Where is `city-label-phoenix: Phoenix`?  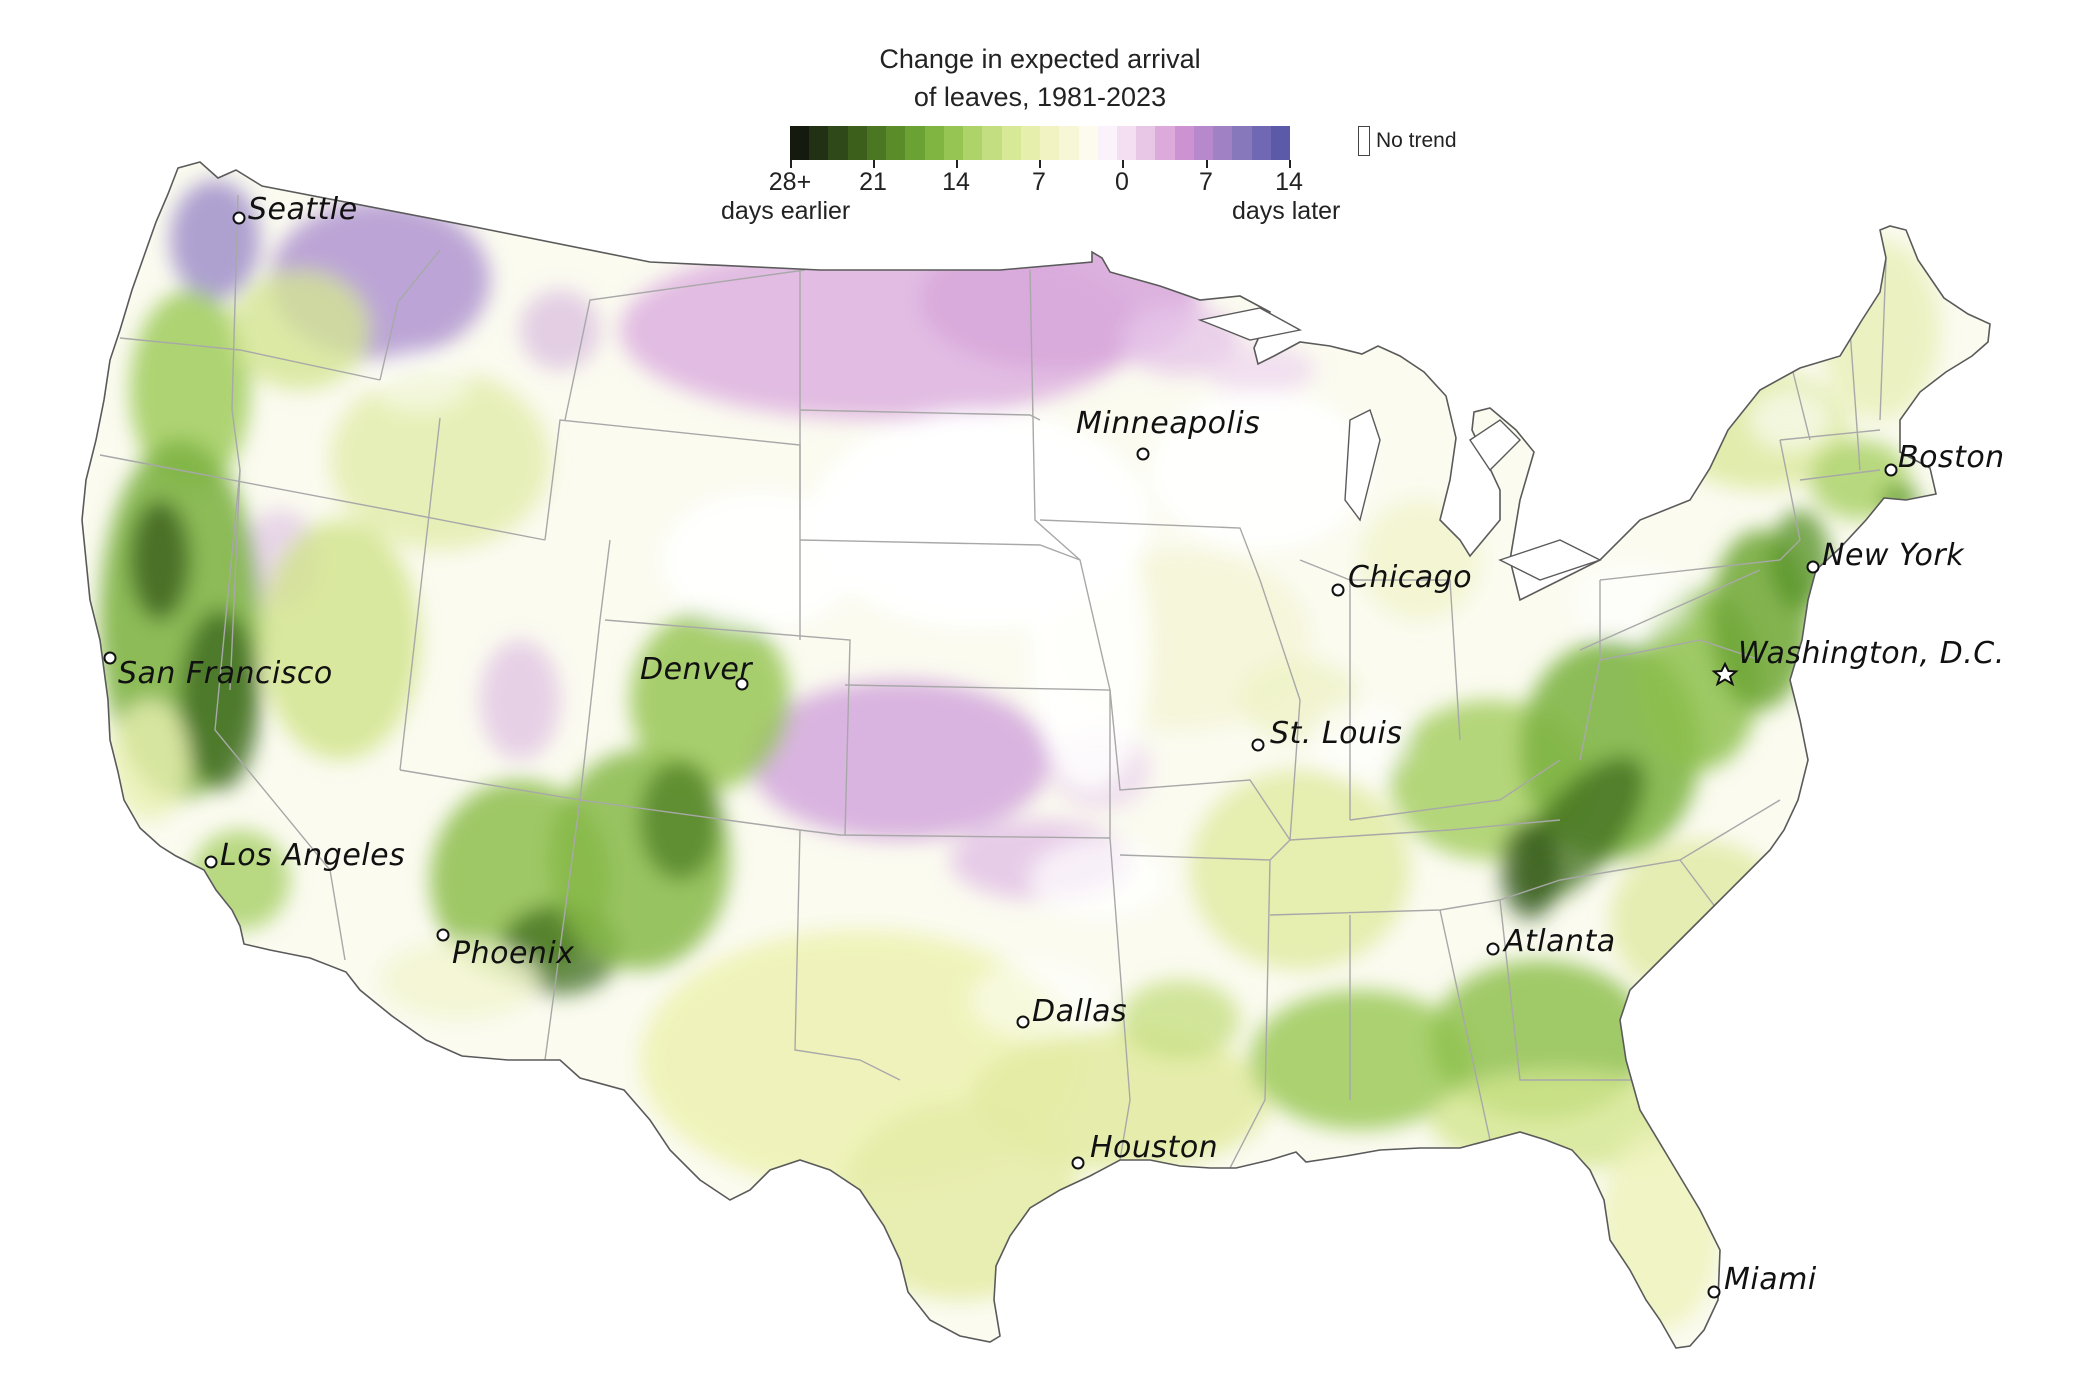
city-label-phoenix: Phoenix is located at coordinates (513, 953).